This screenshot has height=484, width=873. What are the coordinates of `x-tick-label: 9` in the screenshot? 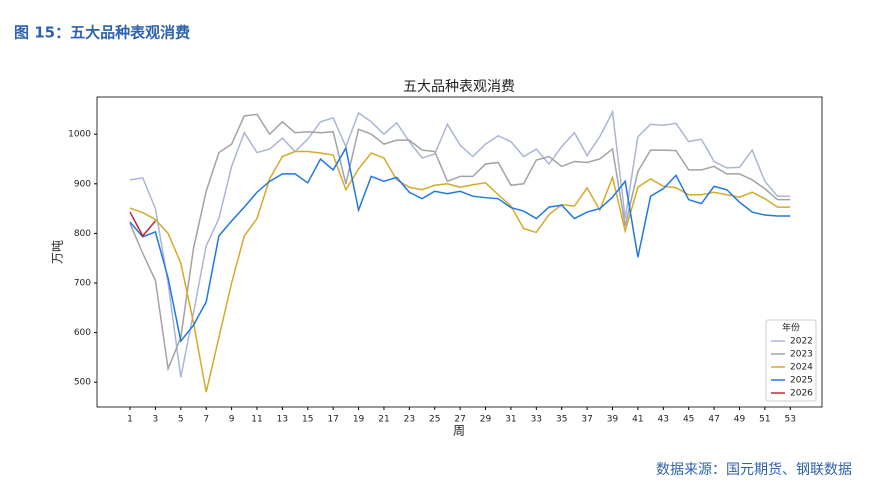 It's located at (232, 420).